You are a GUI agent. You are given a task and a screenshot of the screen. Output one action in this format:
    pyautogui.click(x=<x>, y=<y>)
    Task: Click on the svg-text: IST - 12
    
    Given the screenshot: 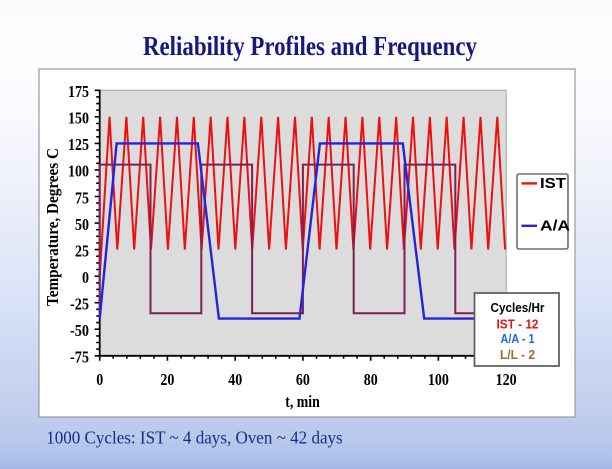 What is the action you would take?
    pyautogui.click(x=518, y=324)
    